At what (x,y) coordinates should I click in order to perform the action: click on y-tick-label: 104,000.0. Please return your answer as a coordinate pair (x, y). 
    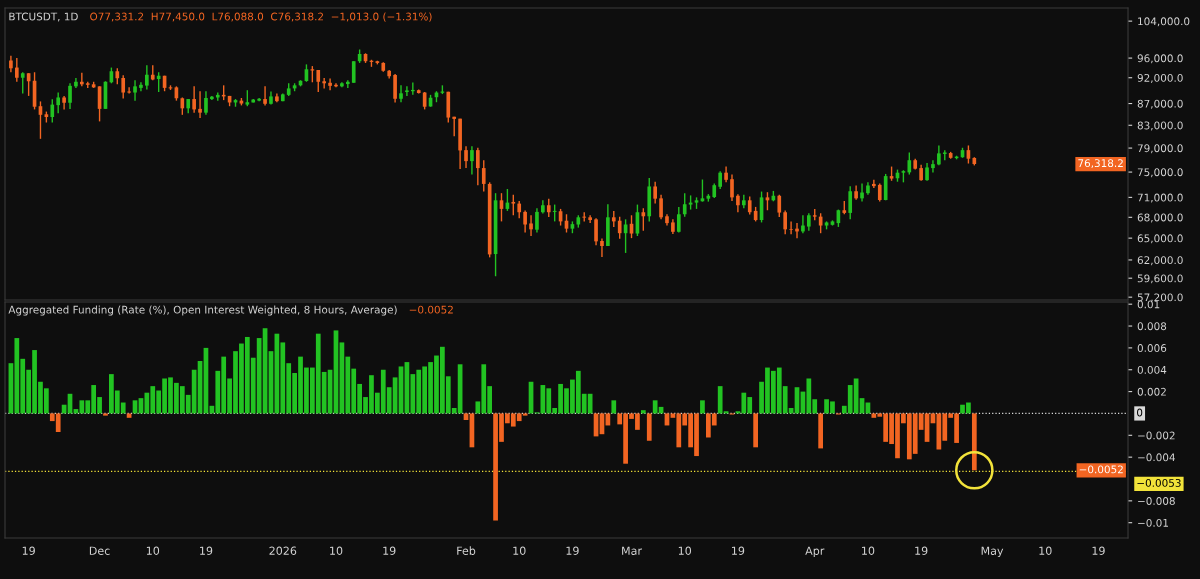
    Looking at the image, I should click on (1164, 22).